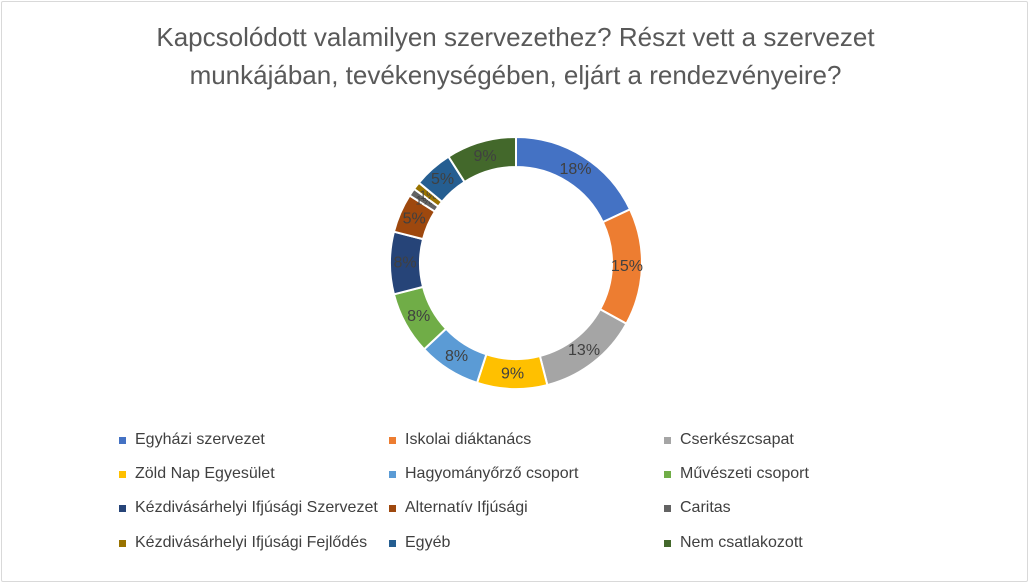 This screenshot has width=1031, height=585. I want to click on legend-label: Hagyományőrző csoport, so click(492, 473).